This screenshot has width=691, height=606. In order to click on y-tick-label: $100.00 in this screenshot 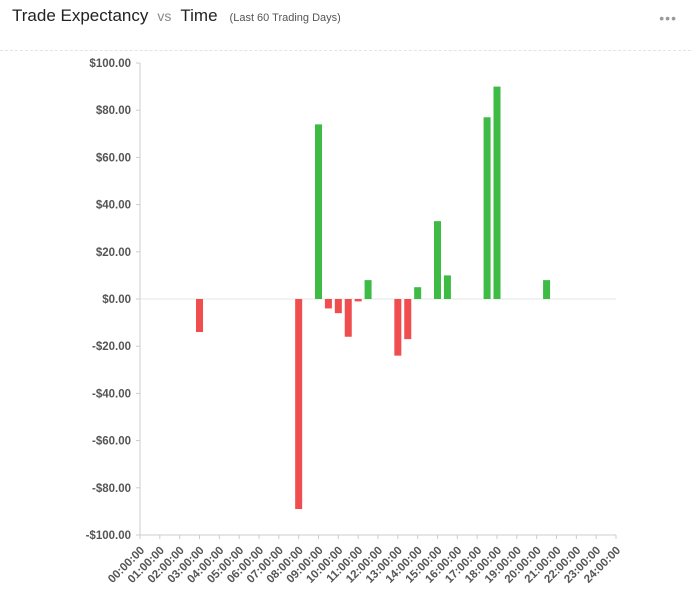, I will do `click(110, 64)`.